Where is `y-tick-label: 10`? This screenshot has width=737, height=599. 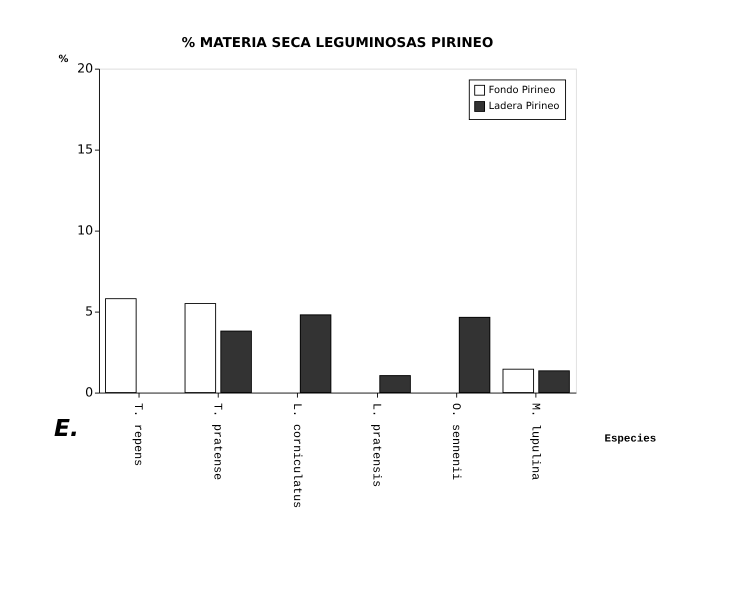
y-tick-label: 10 is located at coordinates (85, 230).